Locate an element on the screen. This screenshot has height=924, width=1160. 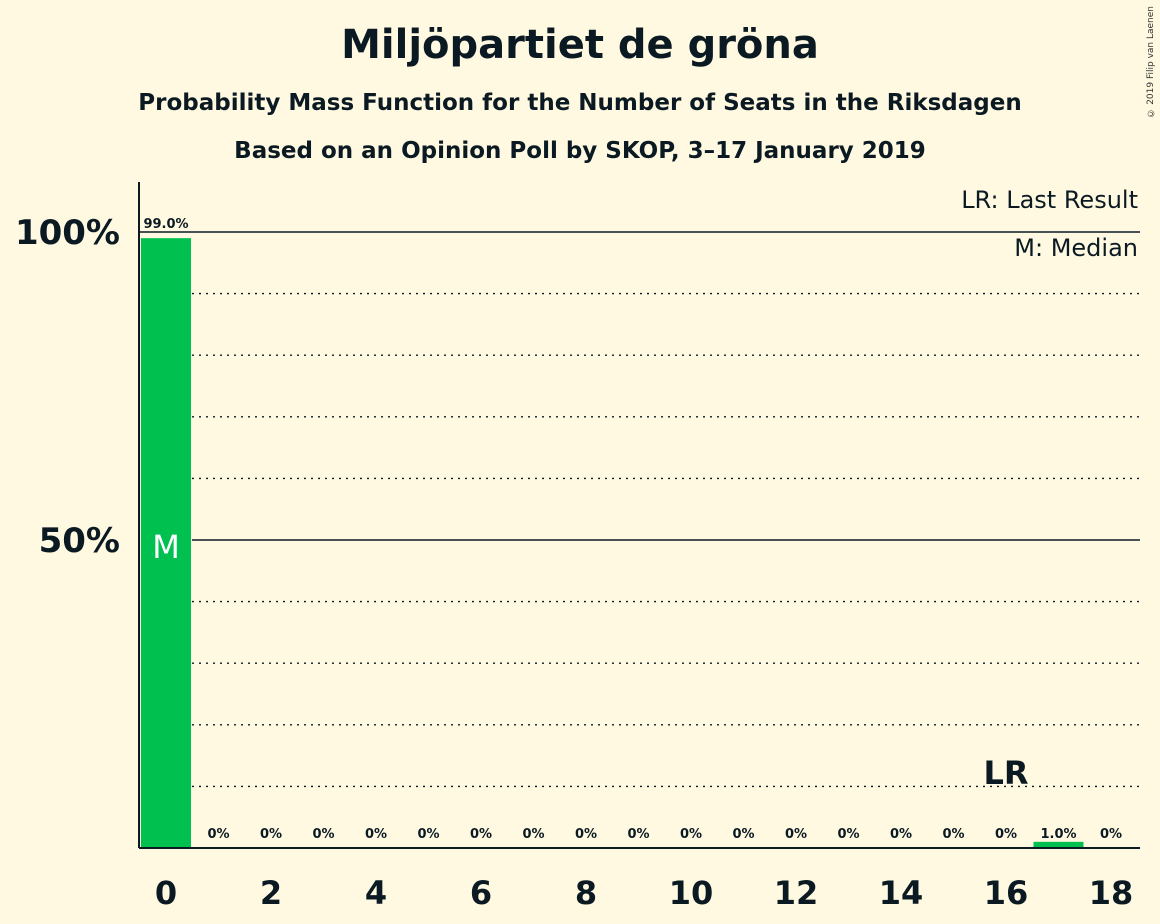
x-tick-label: 0 is located at coordinates (166, 893).